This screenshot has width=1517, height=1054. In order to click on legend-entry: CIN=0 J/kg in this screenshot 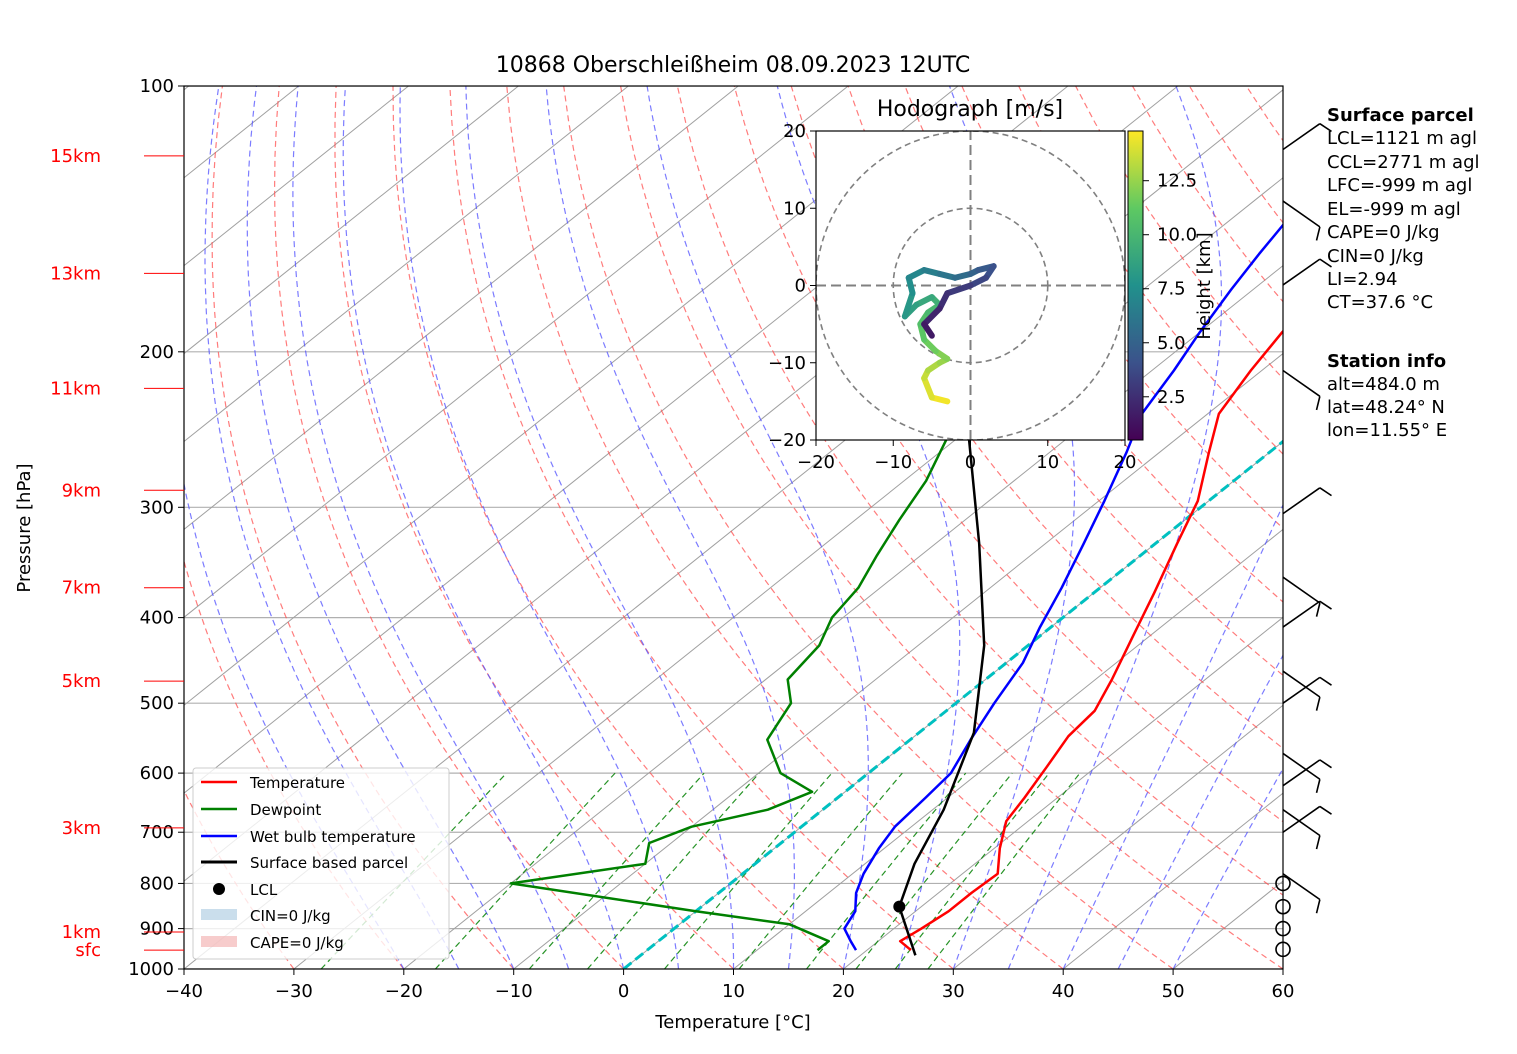, I will do `click(290, 916)`.